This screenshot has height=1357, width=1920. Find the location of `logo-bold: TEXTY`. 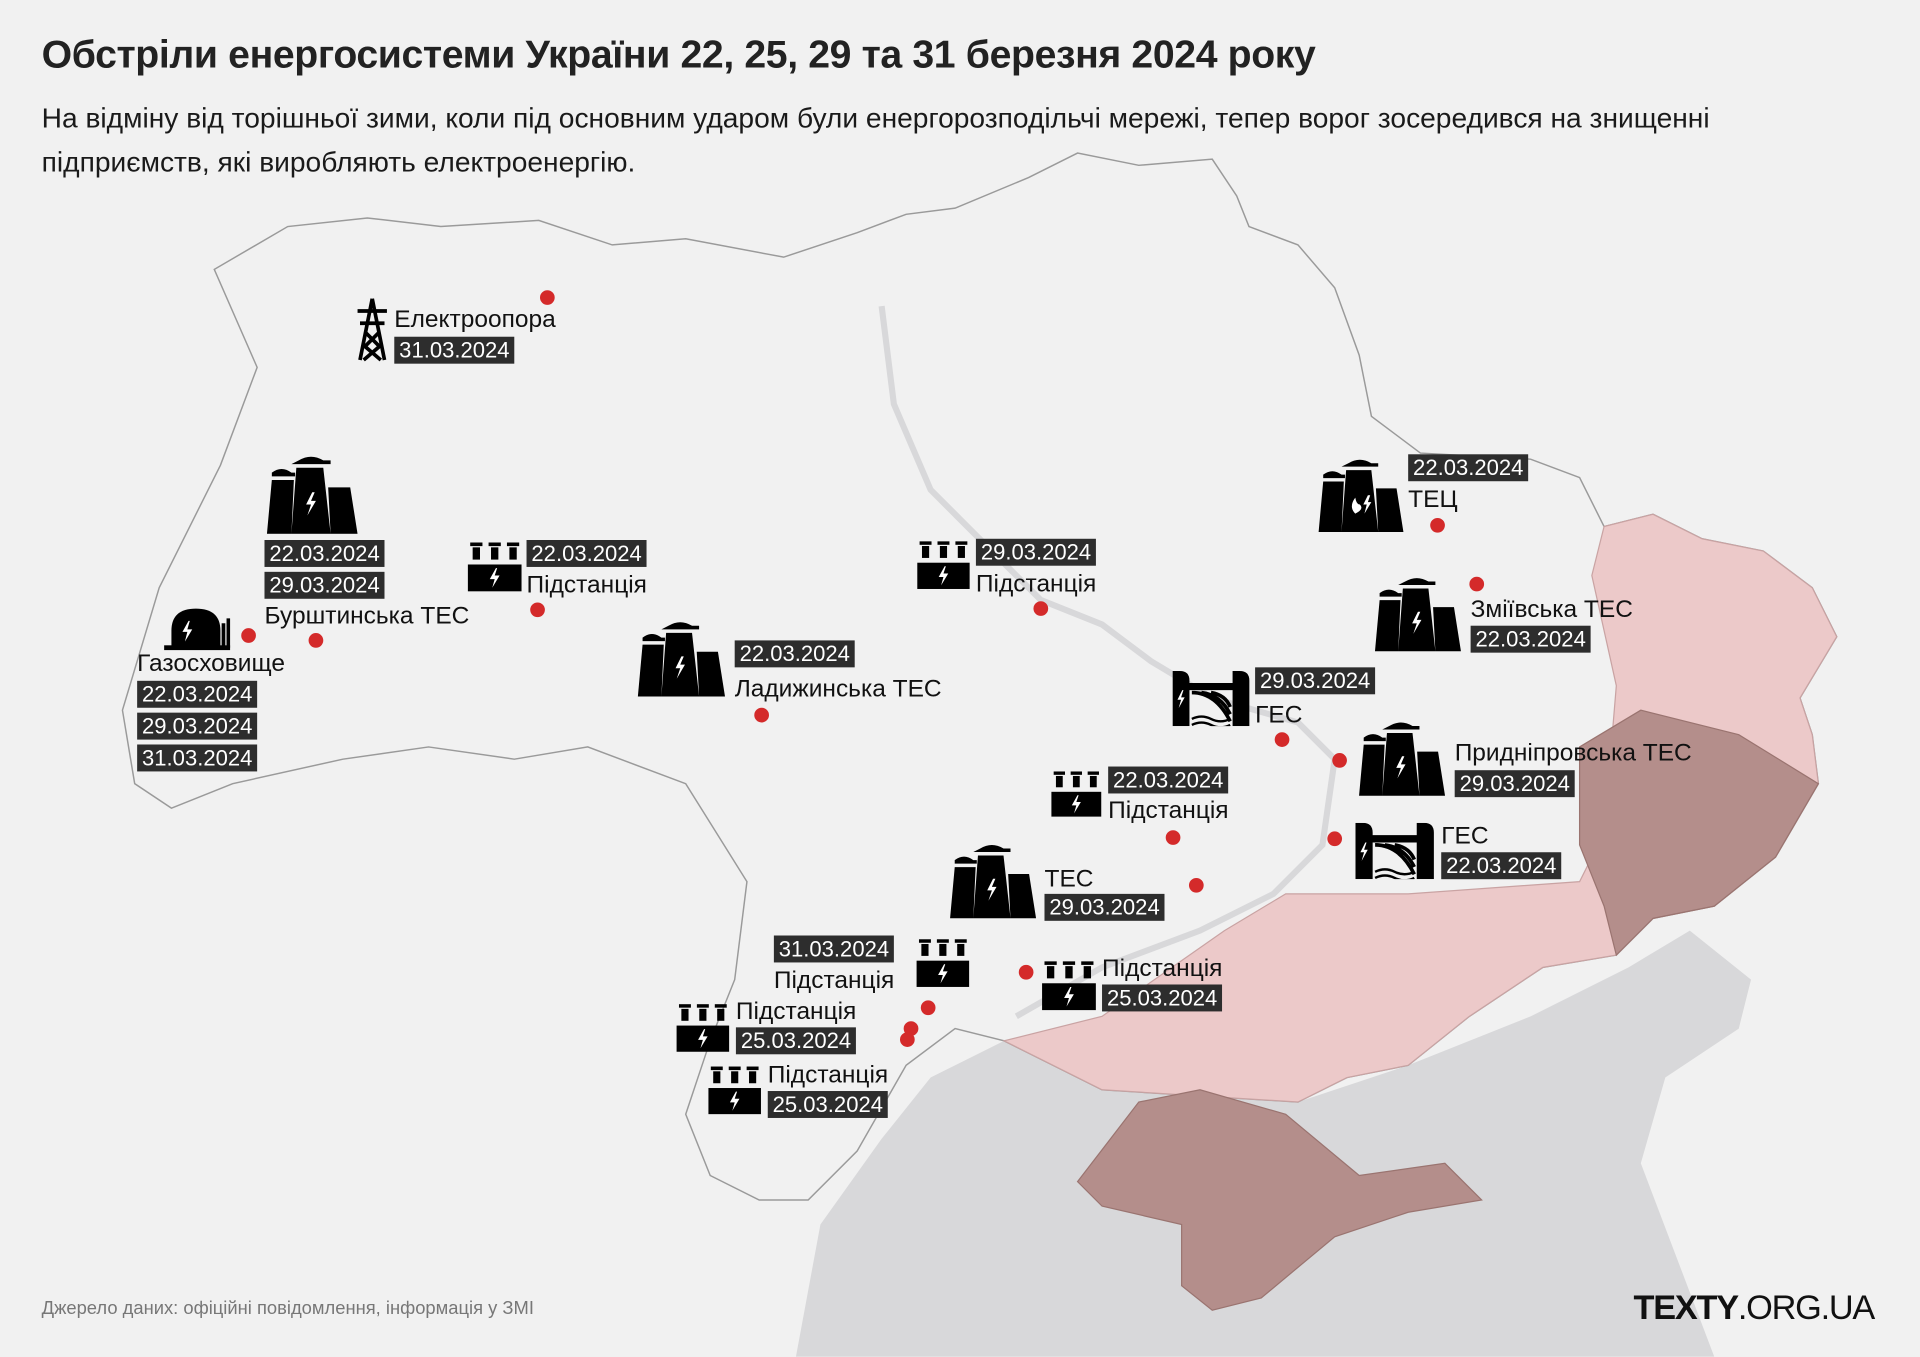

logo-bold: TEXTY is located at coordinates (1686, 1307).